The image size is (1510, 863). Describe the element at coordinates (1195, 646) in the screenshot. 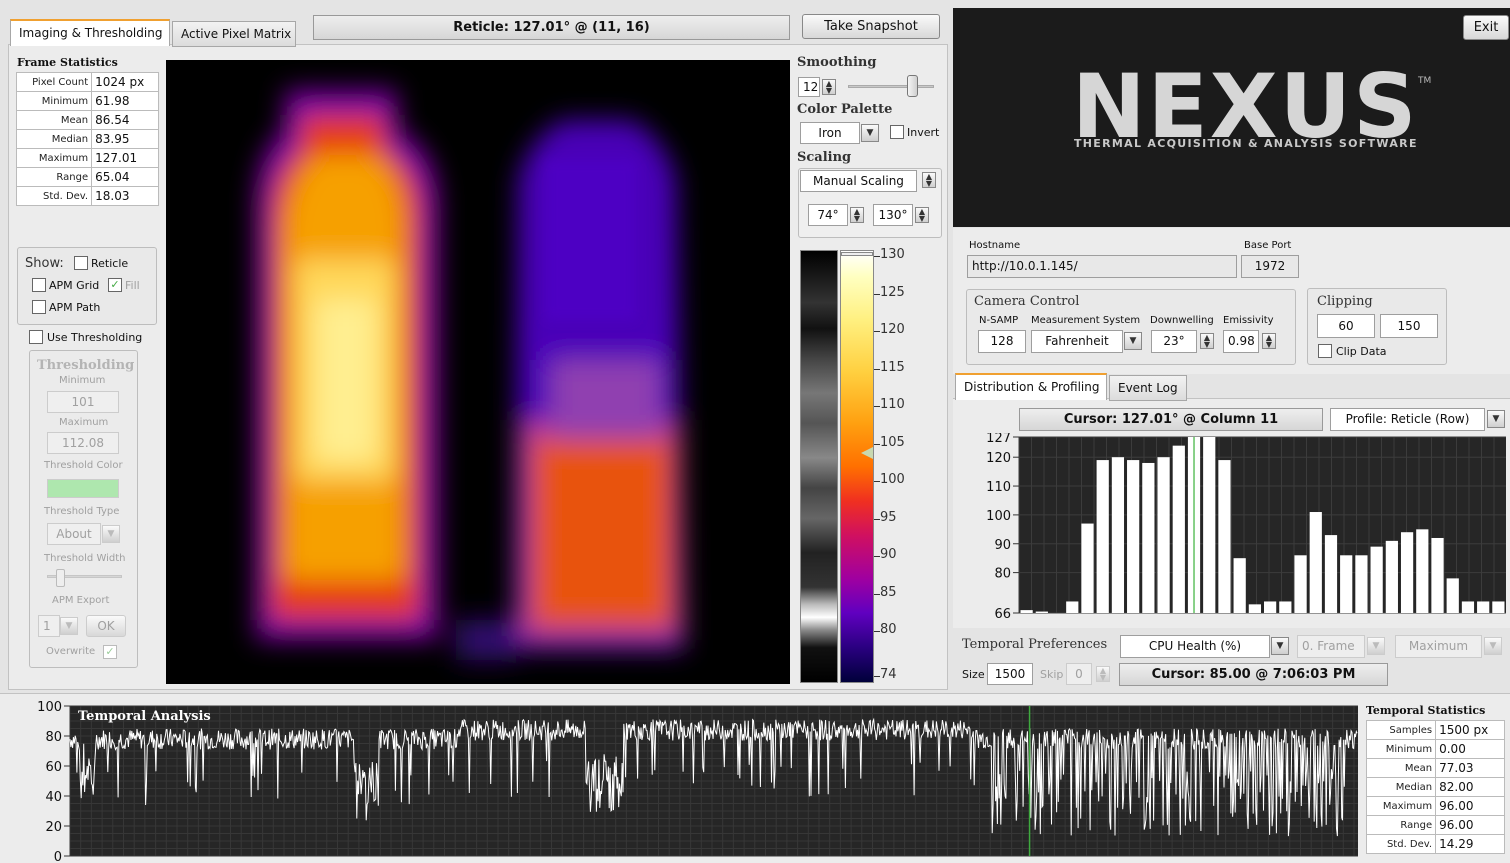

I see `metric-select: CPU Health (%)` at that location.